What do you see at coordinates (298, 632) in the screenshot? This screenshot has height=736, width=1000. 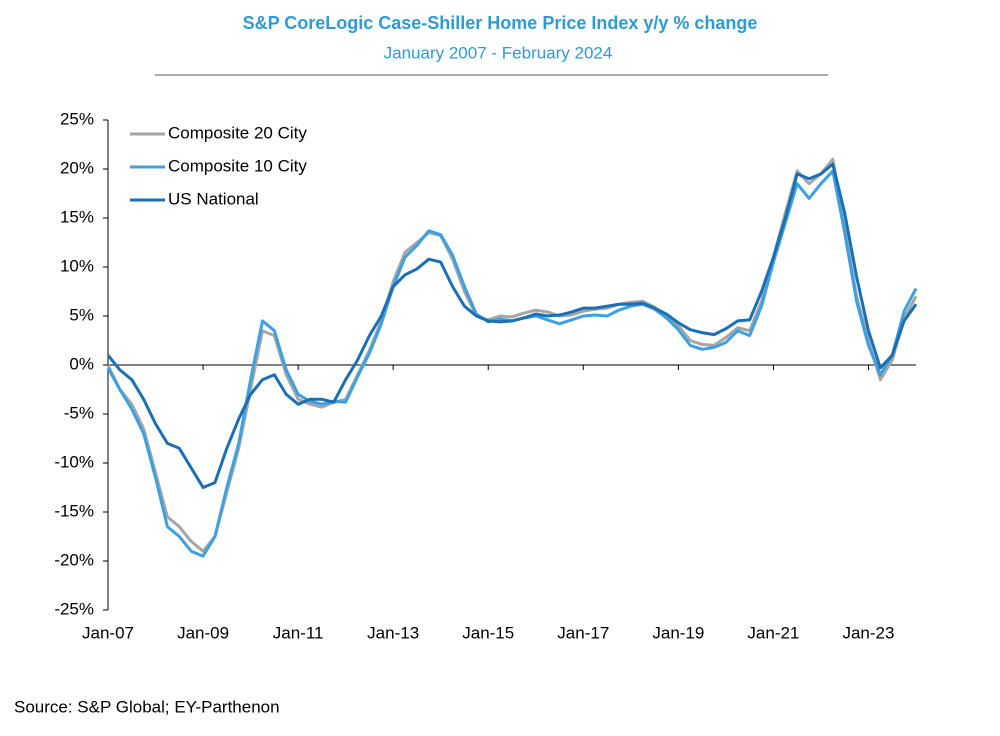 I see `x-tick-label: Jan-11` at bounding box center [298, 632].